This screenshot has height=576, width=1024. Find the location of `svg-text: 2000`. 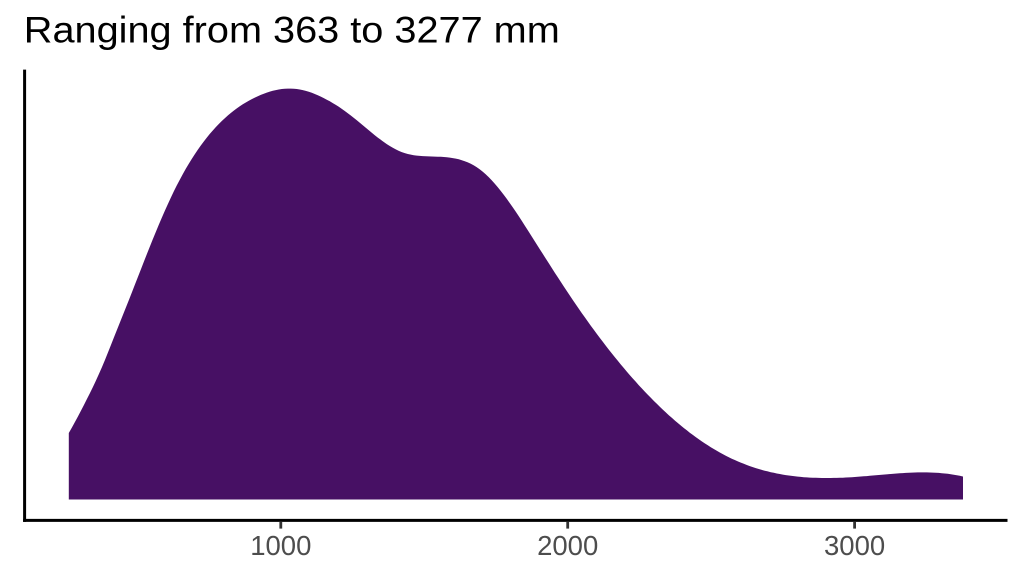

svg-text: 2000 is located at coordinates (567, 545).